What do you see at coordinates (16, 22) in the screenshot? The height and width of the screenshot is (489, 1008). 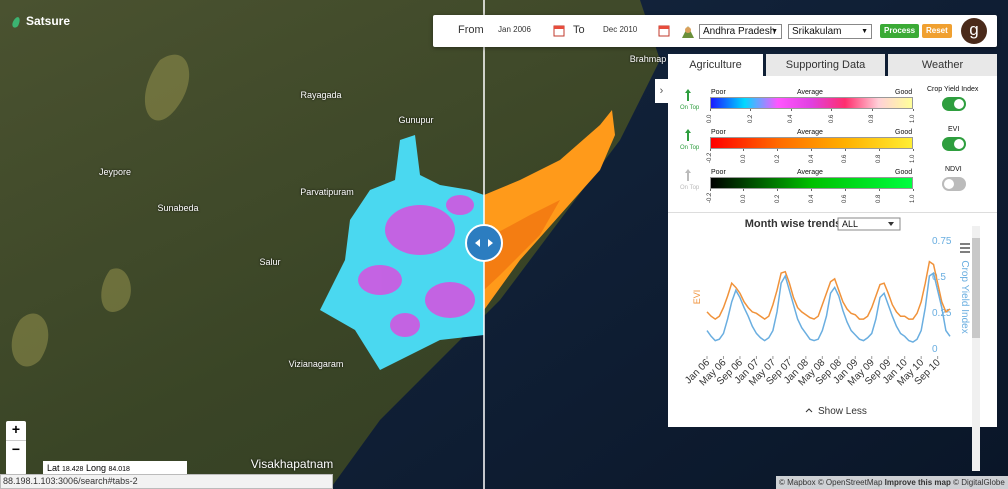 I see `logo-icon` at bounding box center [16, 22].